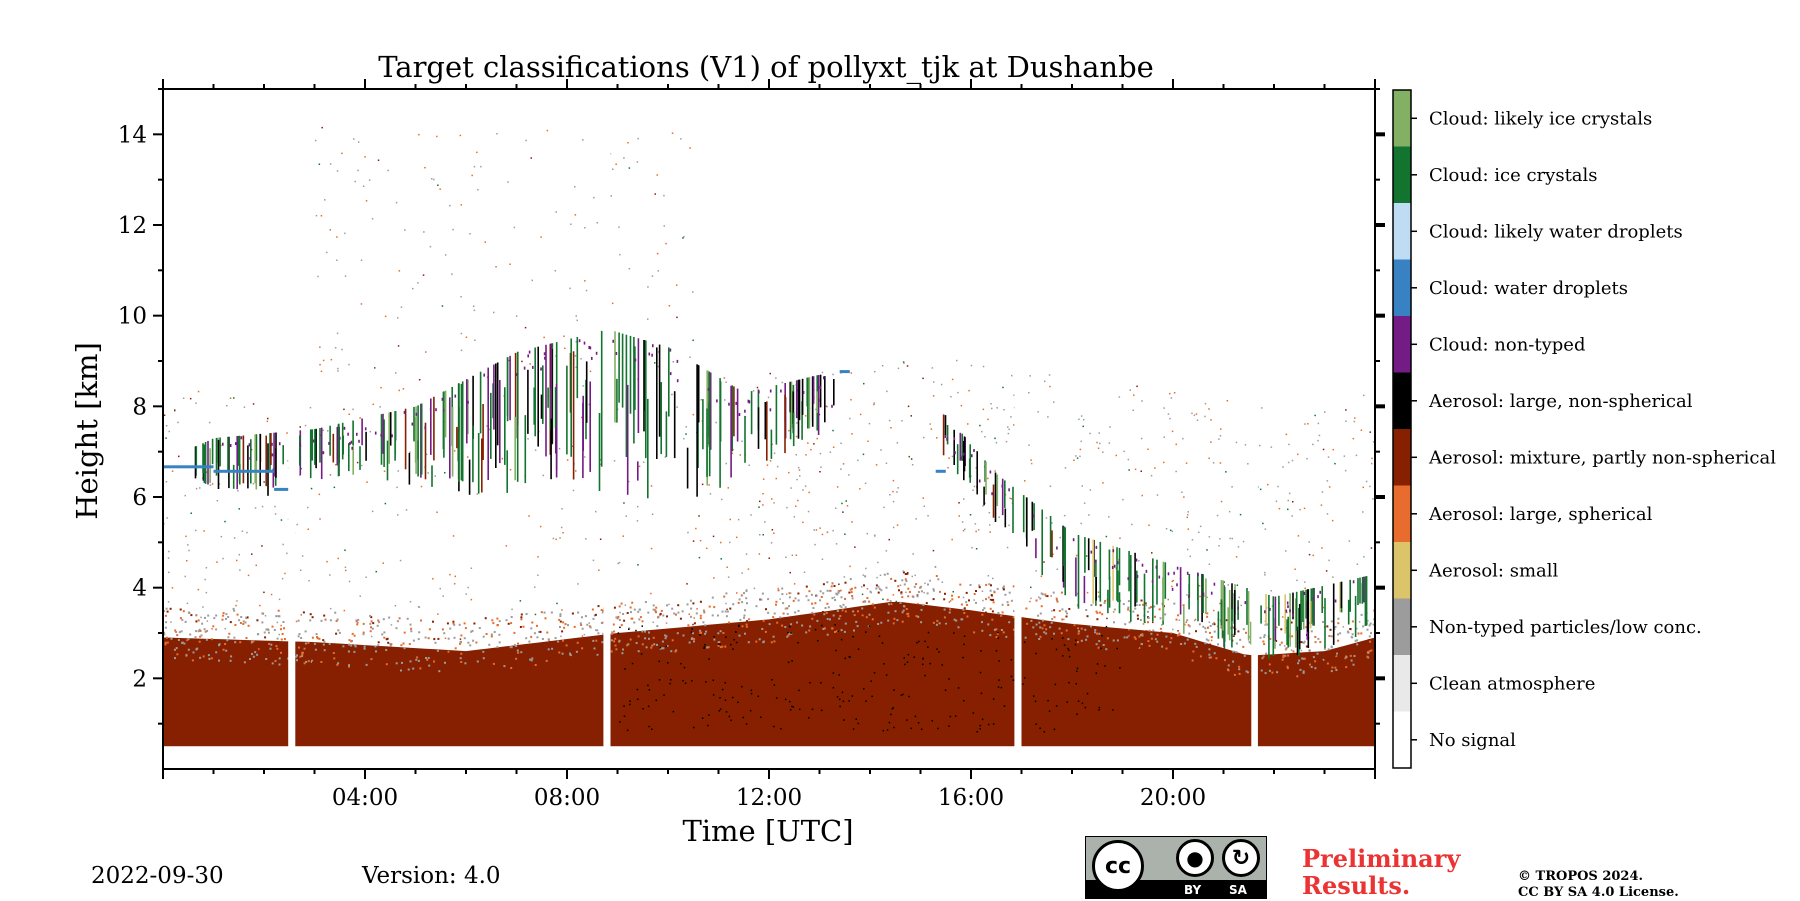 The width and height of the screenshot is (1800, 901). I want to click on y-tick-label: 14, so click(132, 135).